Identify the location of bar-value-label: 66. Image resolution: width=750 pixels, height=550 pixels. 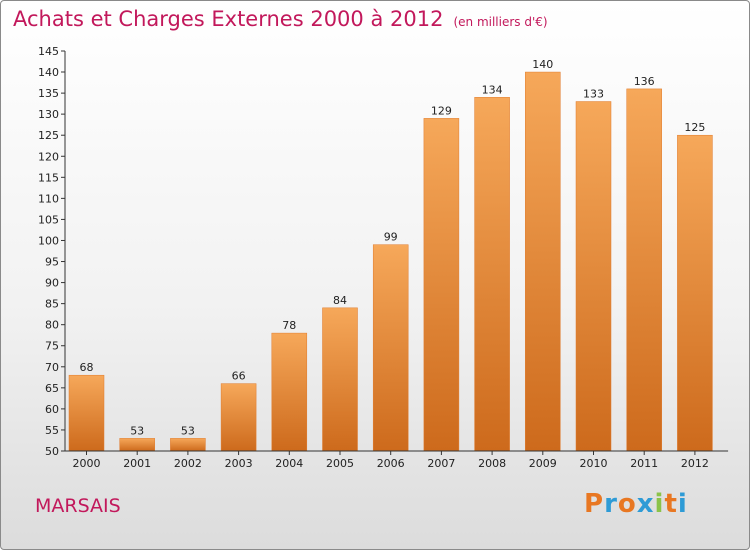
(239, 376).